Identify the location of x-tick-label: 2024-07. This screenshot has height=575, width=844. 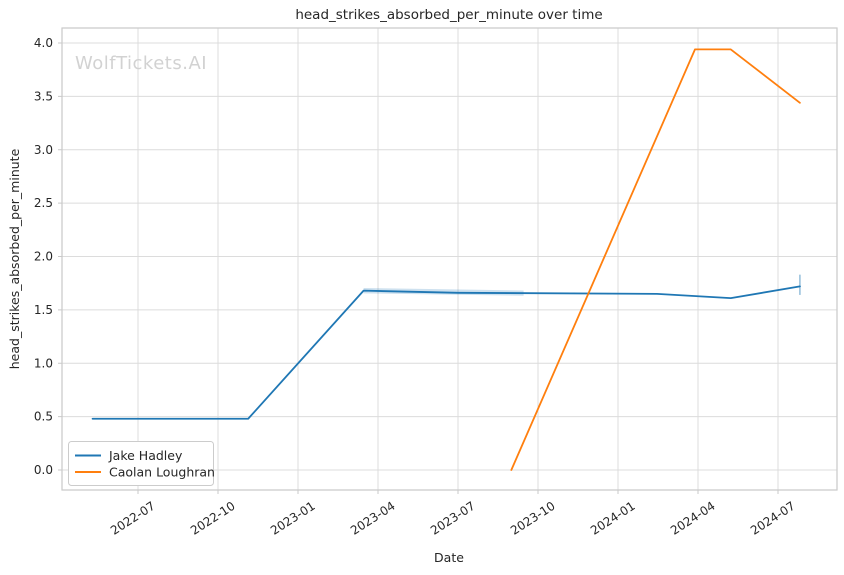
(773, 518).